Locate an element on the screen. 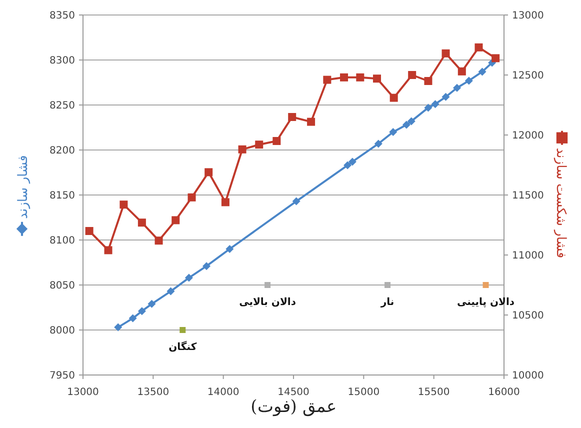 This screenshot has width=581, height=428. y-tick-label: 8050 is located at coordinates (62, 286).